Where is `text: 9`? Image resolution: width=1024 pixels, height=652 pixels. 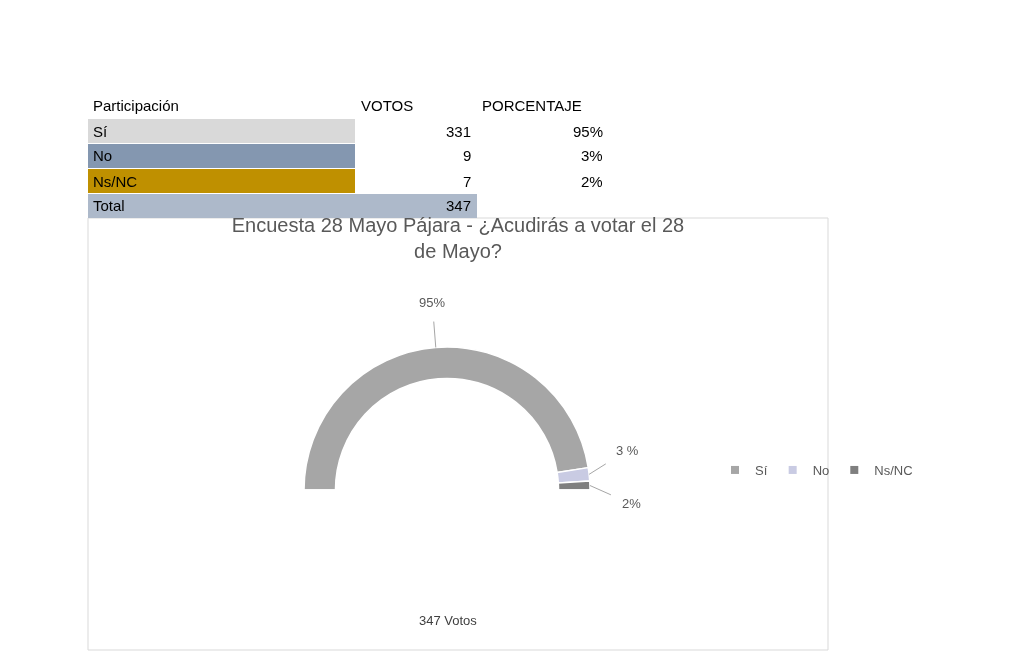 text: 9 is located at coordinates (467, 155).